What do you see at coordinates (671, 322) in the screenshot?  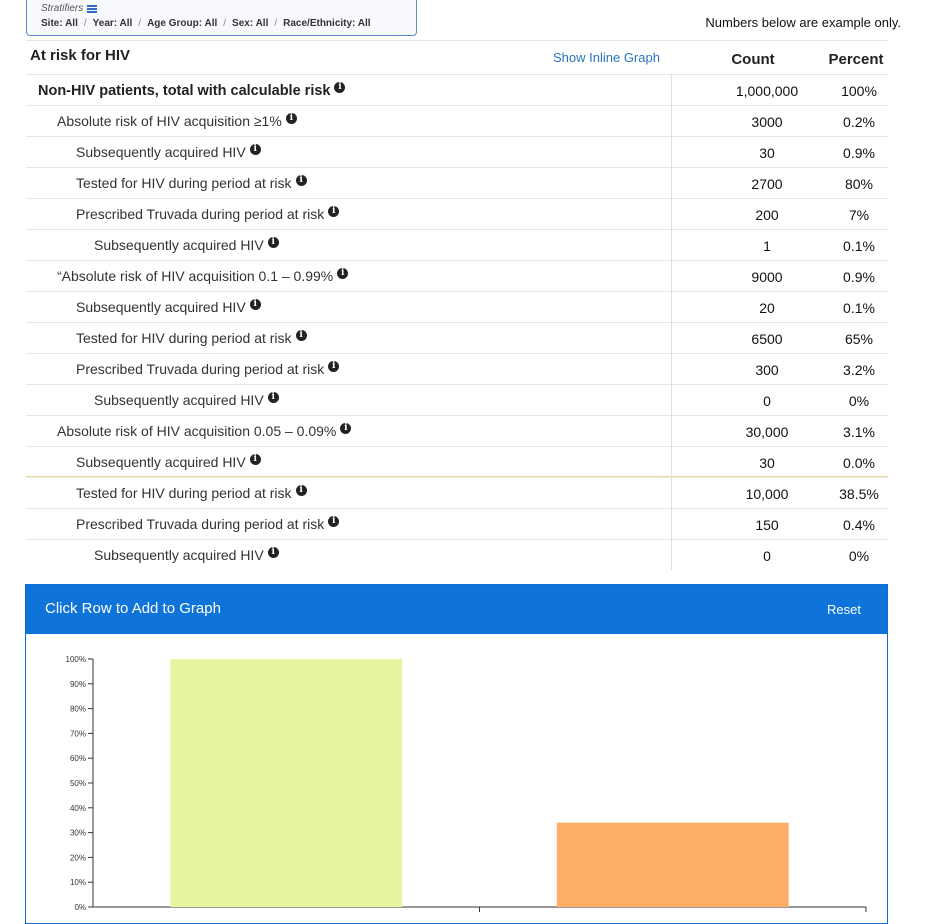 I see `column-divider` at bounding box center [671, 322].